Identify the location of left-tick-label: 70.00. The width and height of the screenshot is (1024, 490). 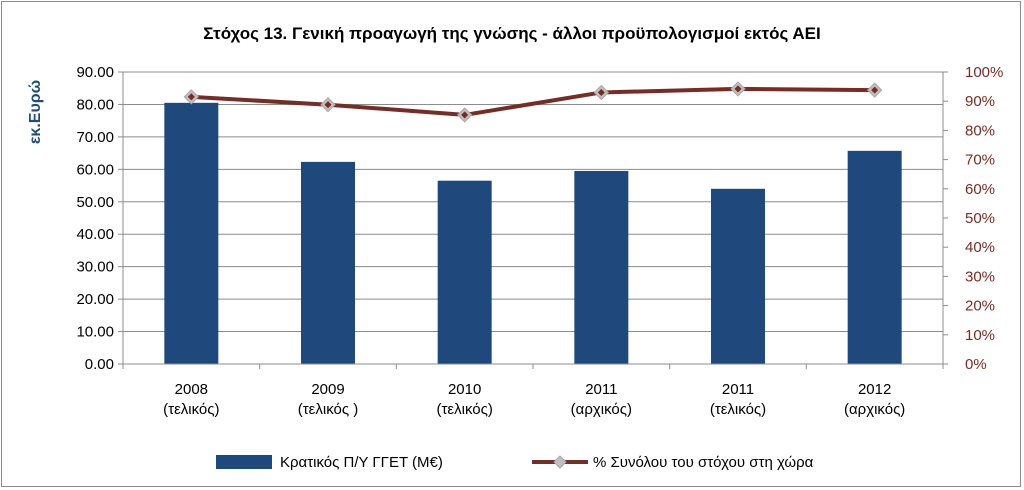
(95, 137).